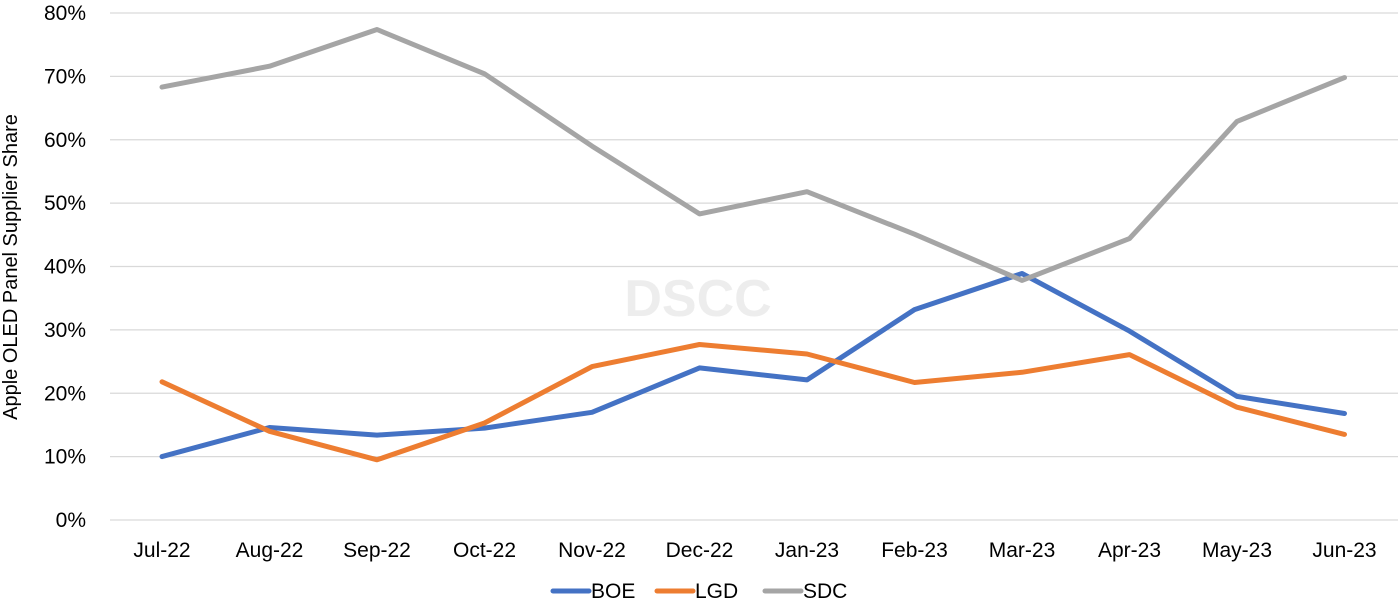  I want to click on y-tick-label: 20%, so click(65, 393).